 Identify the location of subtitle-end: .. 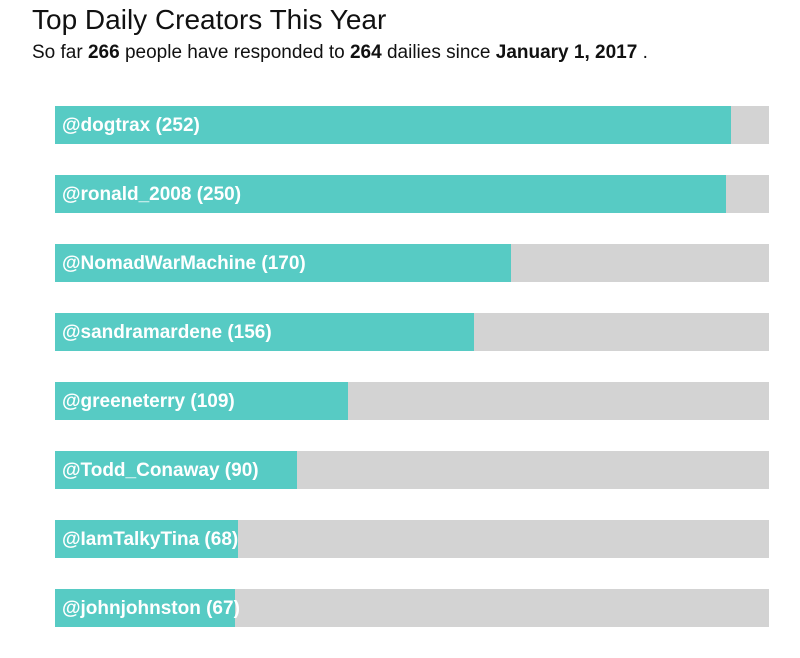
(645, 52).